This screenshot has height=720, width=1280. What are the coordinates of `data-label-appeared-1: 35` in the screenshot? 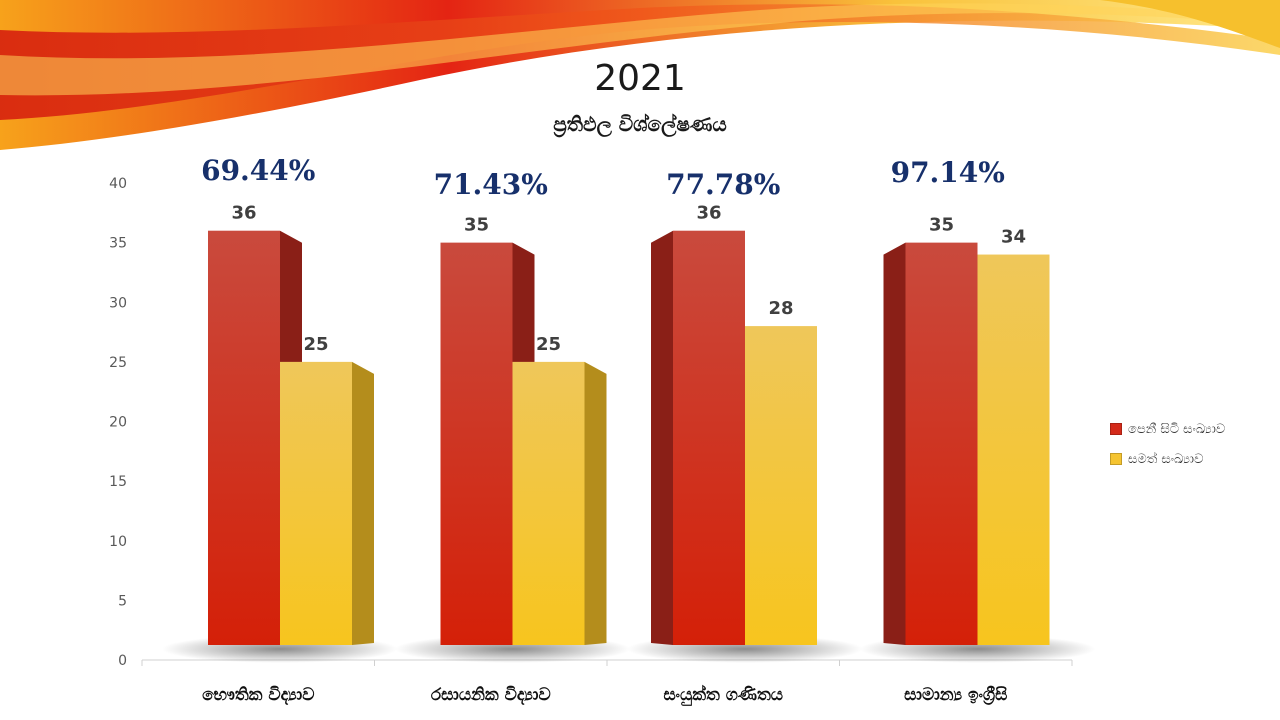 It's located at (476, 225).